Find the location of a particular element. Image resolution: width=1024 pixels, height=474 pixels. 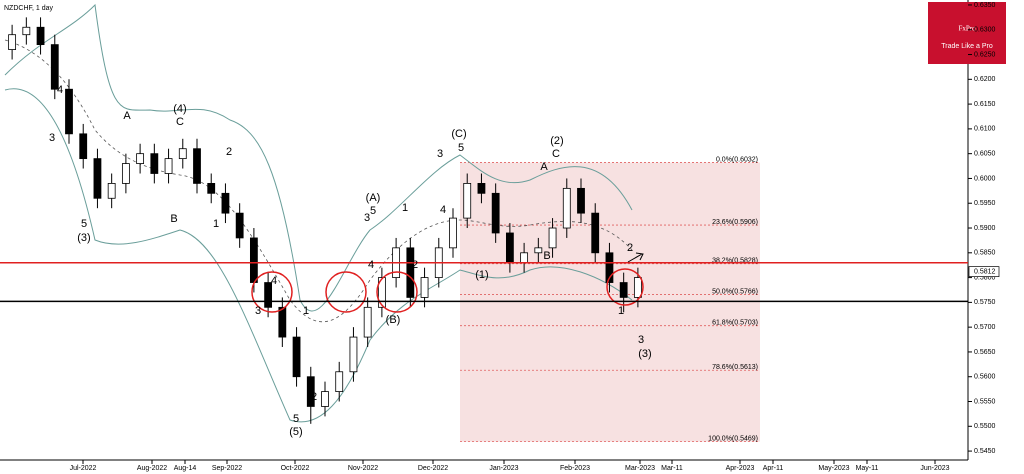

x-tick-label: Jul-2022 is located at coordinates (83, 468).